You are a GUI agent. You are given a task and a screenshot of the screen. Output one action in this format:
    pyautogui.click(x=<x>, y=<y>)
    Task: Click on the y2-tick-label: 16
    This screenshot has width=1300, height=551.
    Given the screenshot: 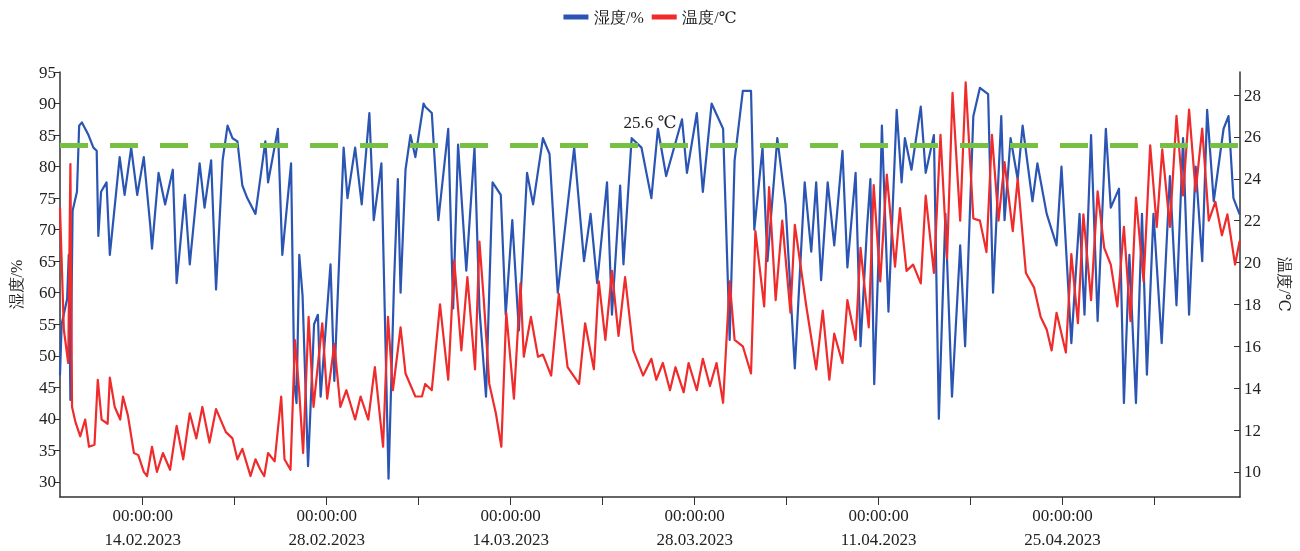 What is the action you would take?
    pyautogui.click(x=1252, y=346)
    